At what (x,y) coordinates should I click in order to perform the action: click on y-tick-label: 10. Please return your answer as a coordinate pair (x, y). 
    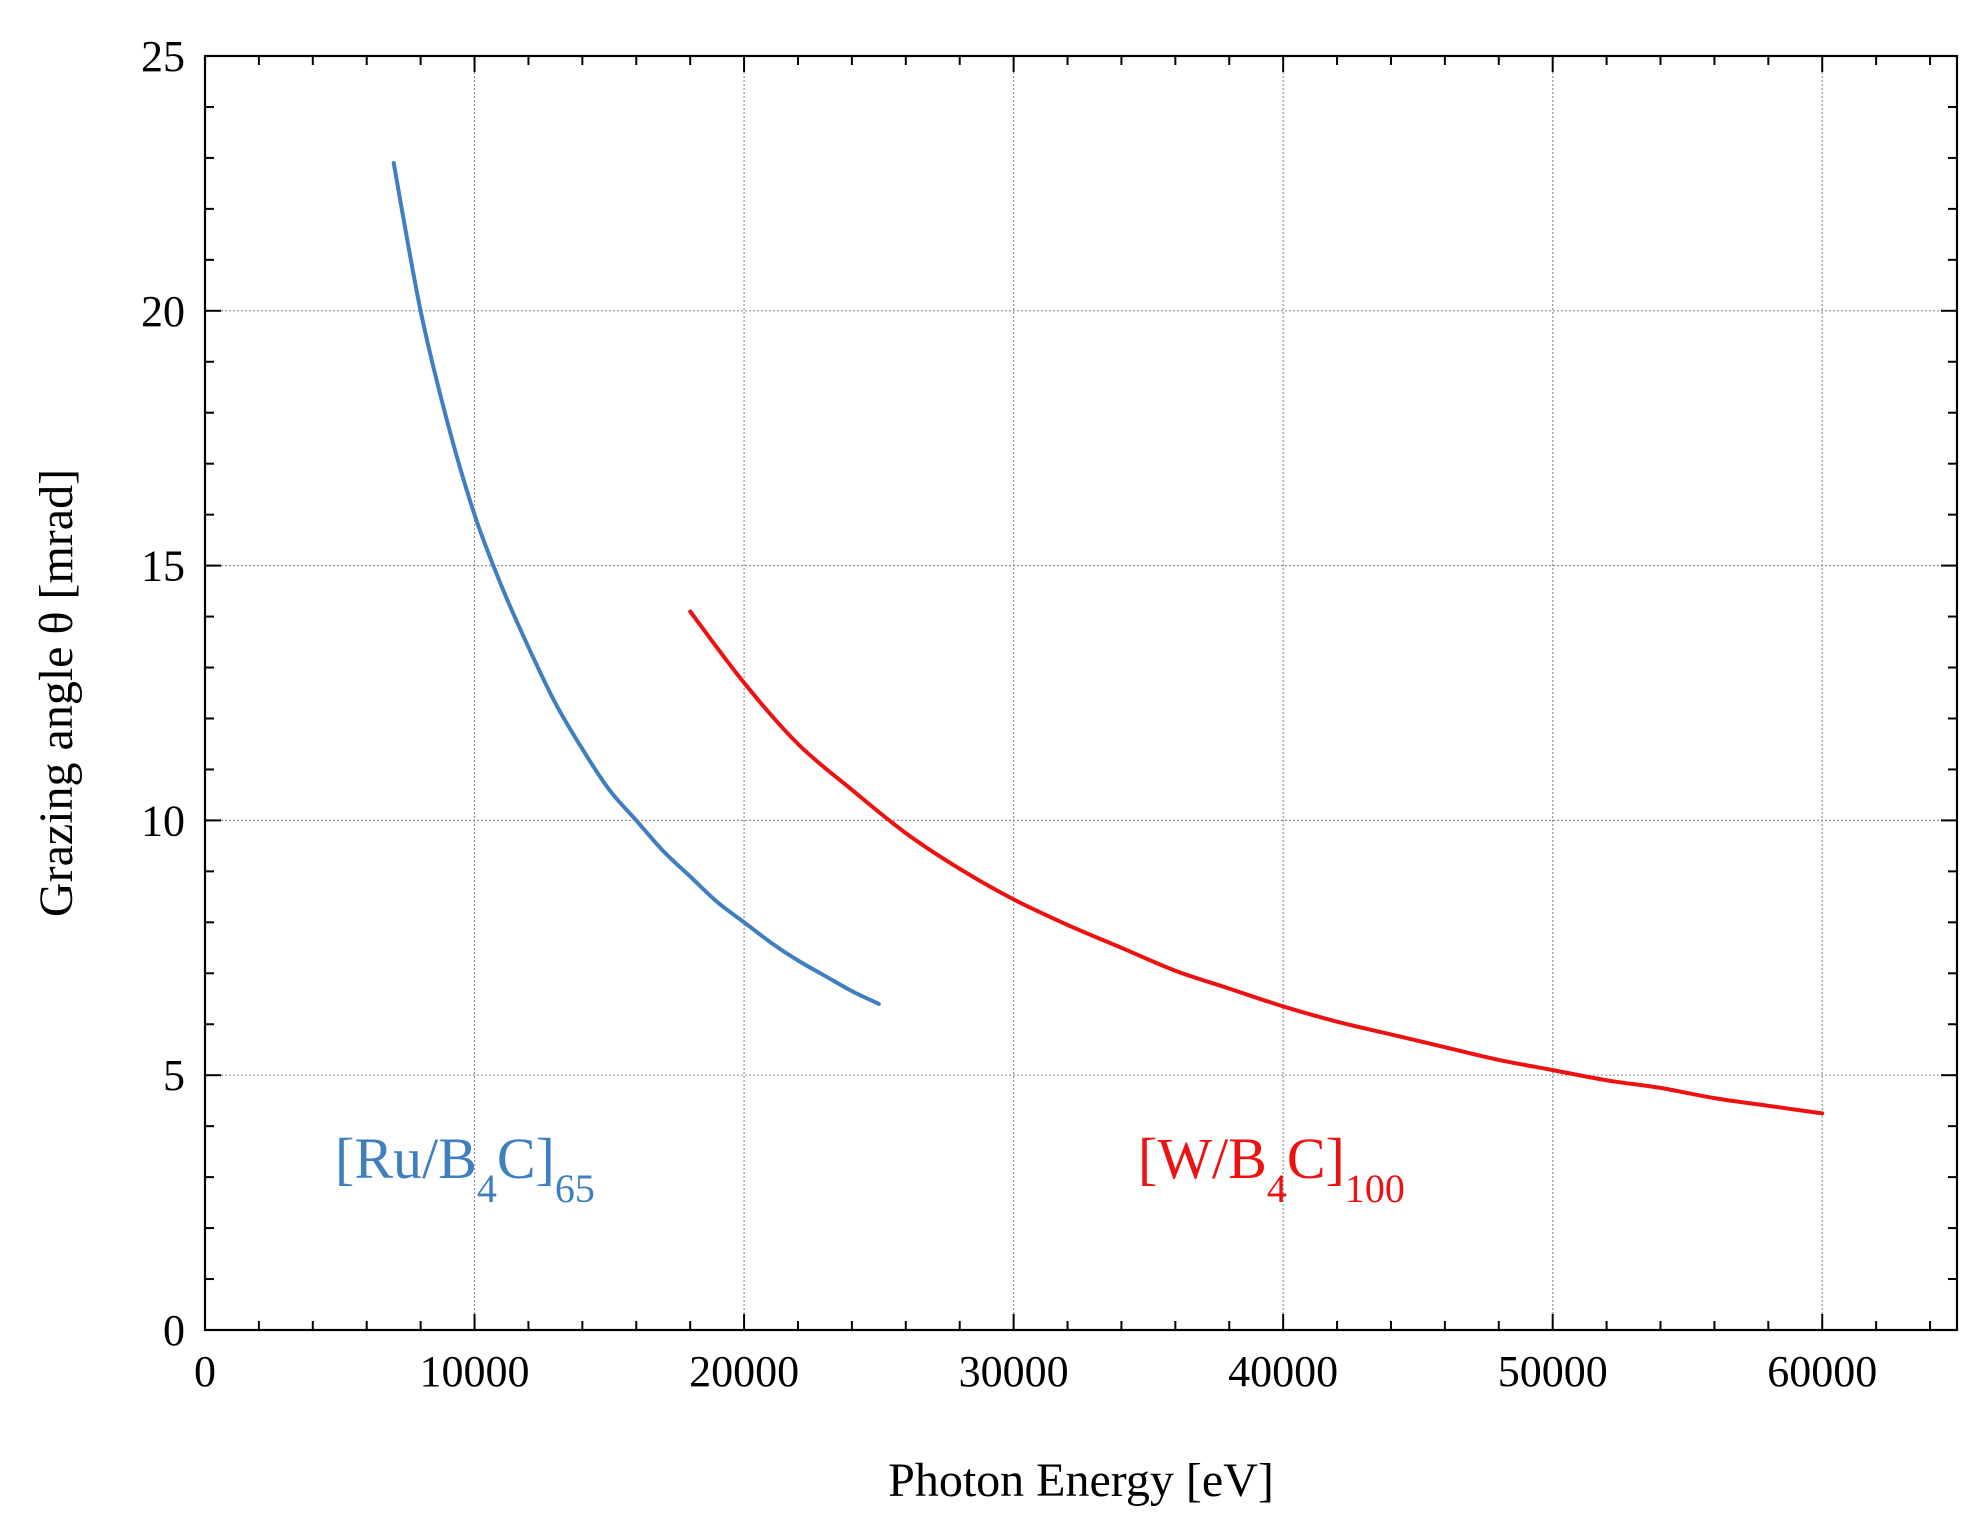
    Looking at the image, I should click on (163, 820).